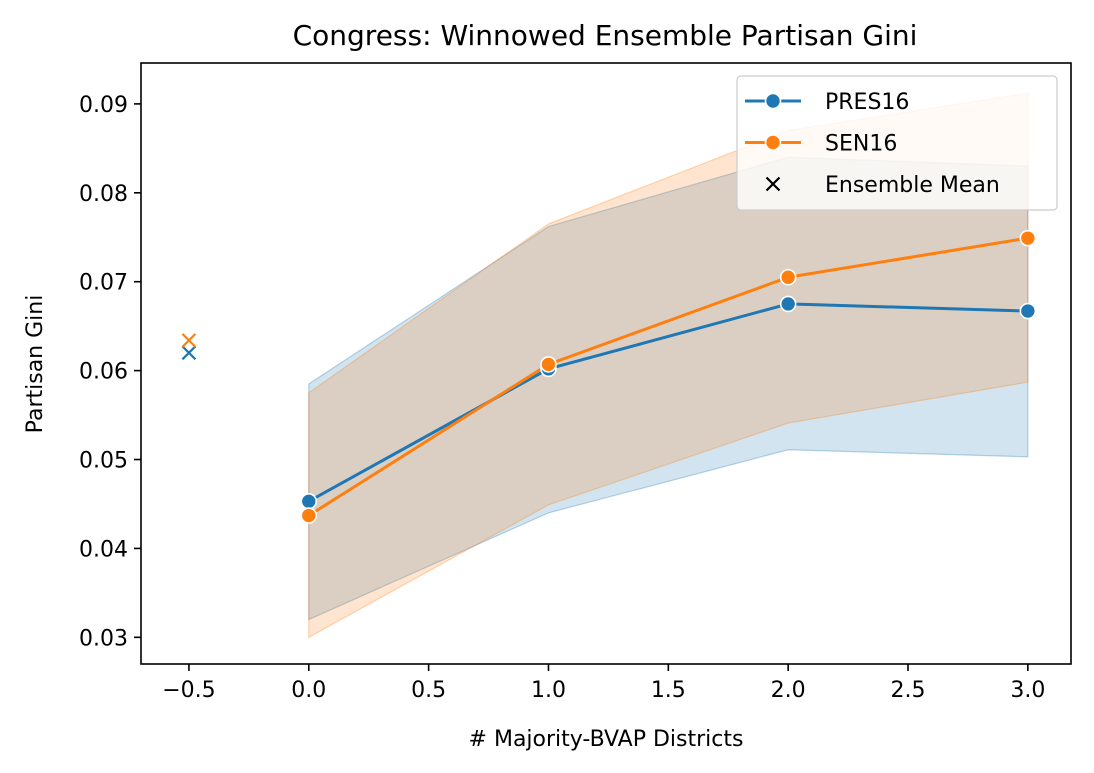 The height and width of the screenshot is (773, 1094). I want to click on x-axis-ticks: −0.5 0.0 0.5 1.0 1.5 2.0 2.5 3.0, so click(603, 683).